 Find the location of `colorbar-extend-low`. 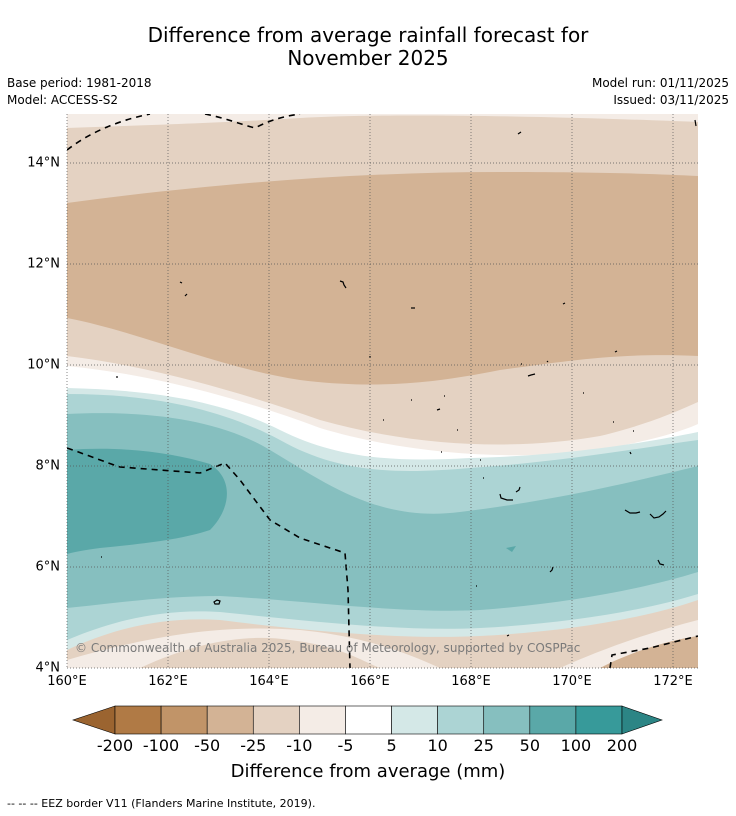

colorbar-extend-low is located at coordinates (94, 720).